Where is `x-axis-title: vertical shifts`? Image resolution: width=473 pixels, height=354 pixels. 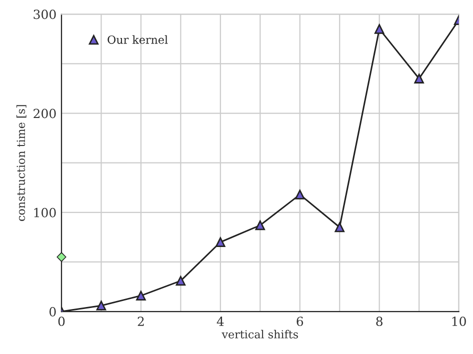 x-axis-title: vertical shifts is located at coordinates (260, 334).